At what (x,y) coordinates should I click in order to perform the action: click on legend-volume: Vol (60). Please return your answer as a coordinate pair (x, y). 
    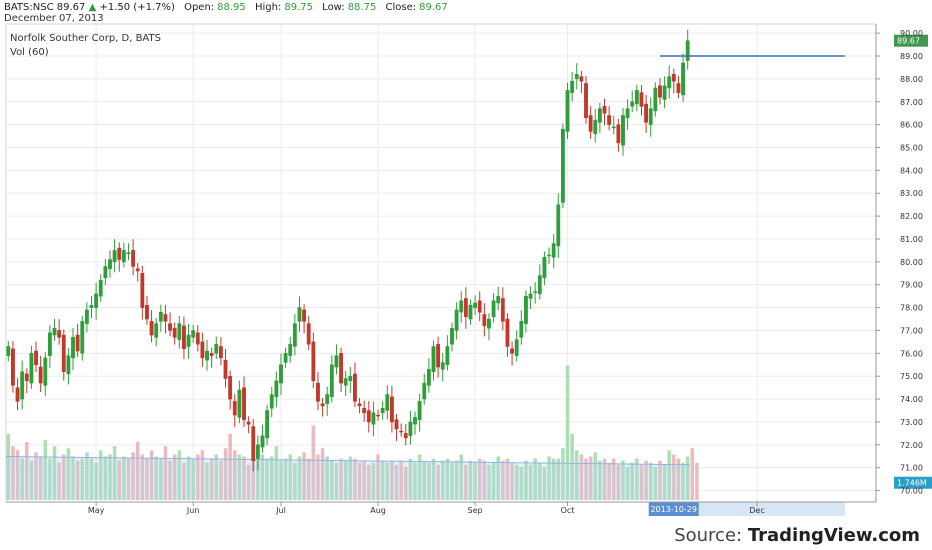
    Looking at the image, I should click on (29, 52).